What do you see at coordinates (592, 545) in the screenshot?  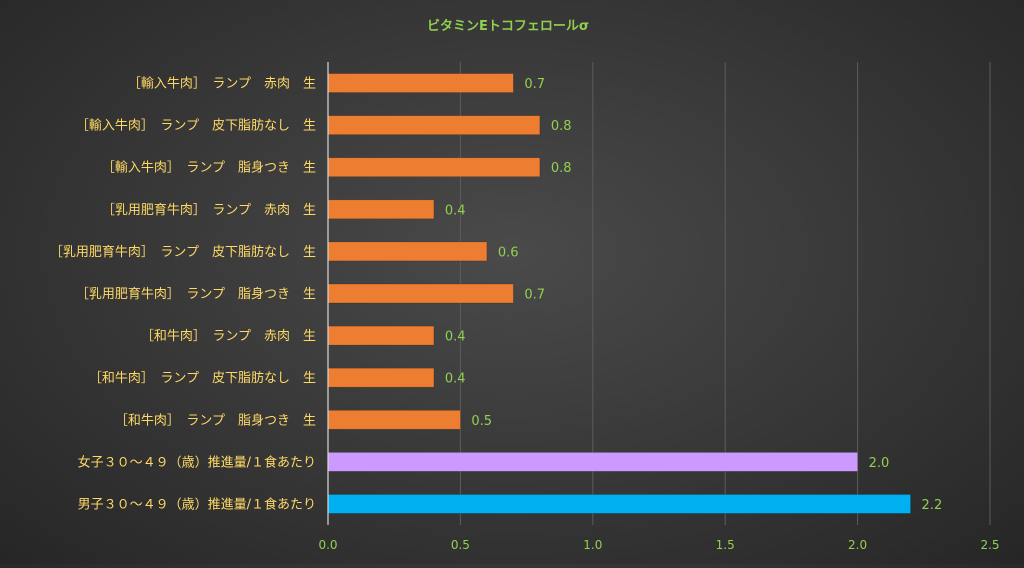 I see `x-tick-label: 1.0` at bounding box center [592, 545].